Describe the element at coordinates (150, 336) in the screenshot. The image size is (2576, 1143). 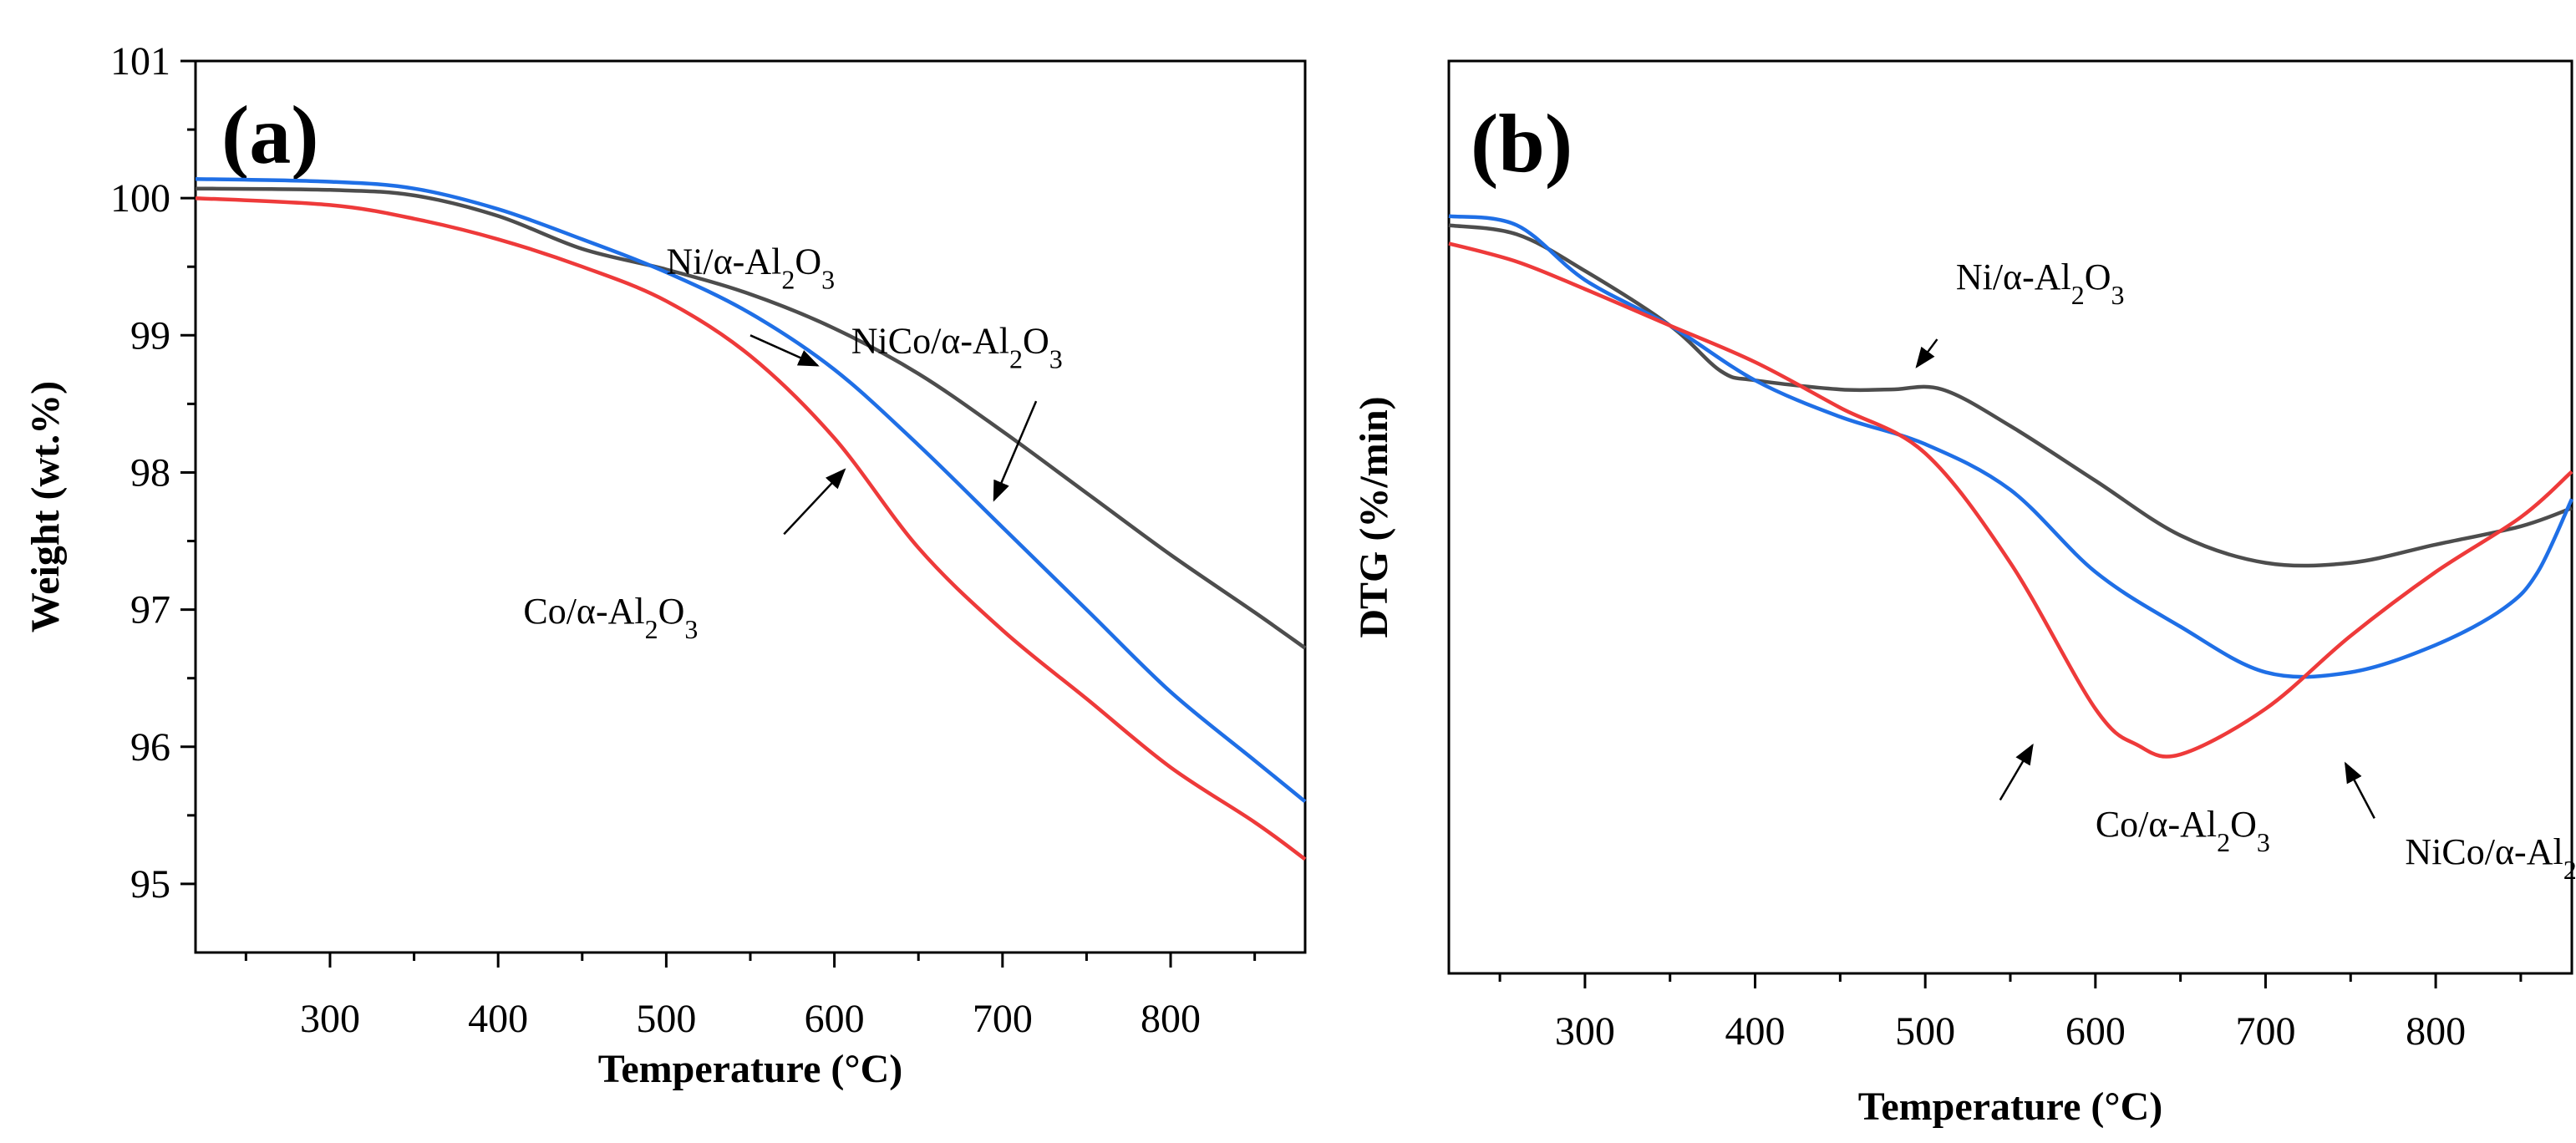
I see `y-tick-label: 99` at that location.